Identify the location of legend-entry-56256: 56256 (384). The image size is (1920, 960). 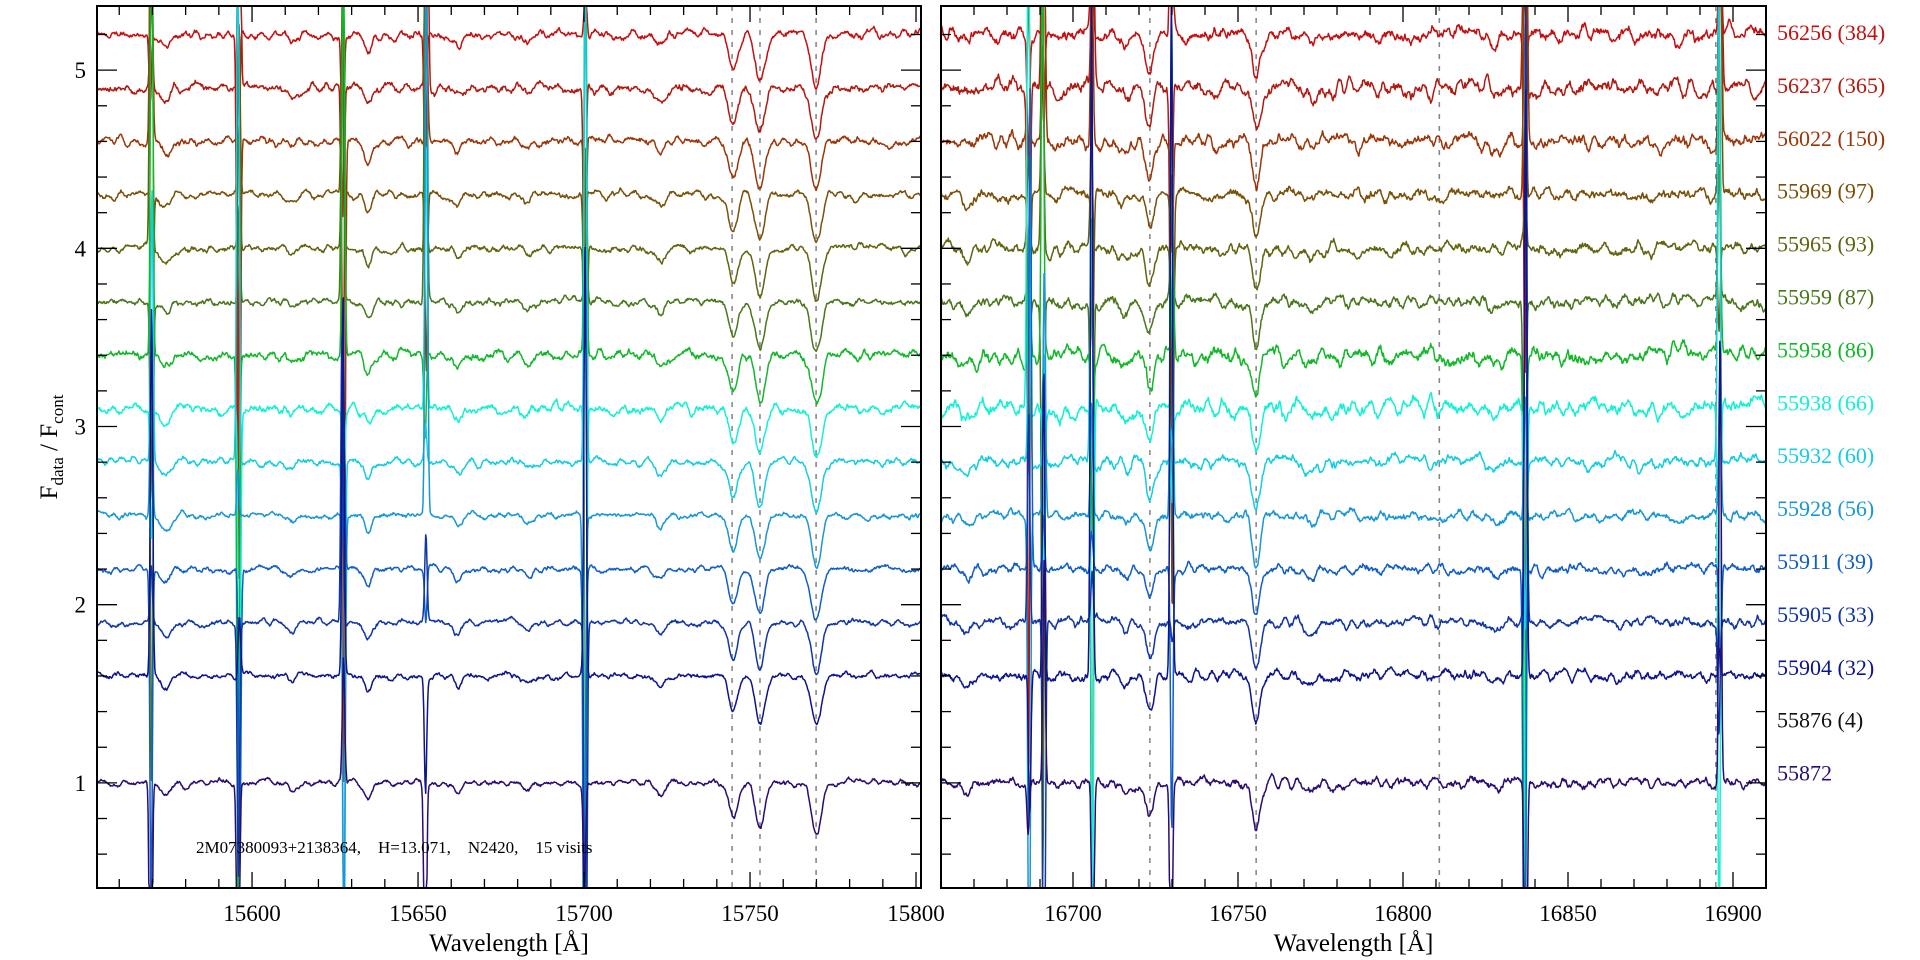
(1831, 32).